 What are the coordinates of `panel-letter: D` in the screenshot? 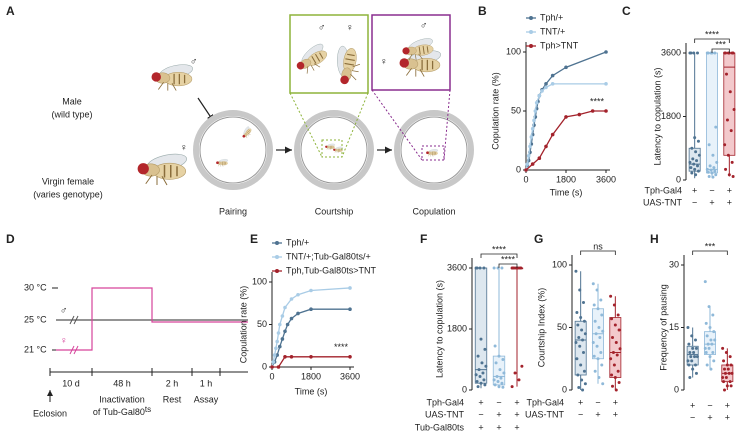 It's located at (10, 239).